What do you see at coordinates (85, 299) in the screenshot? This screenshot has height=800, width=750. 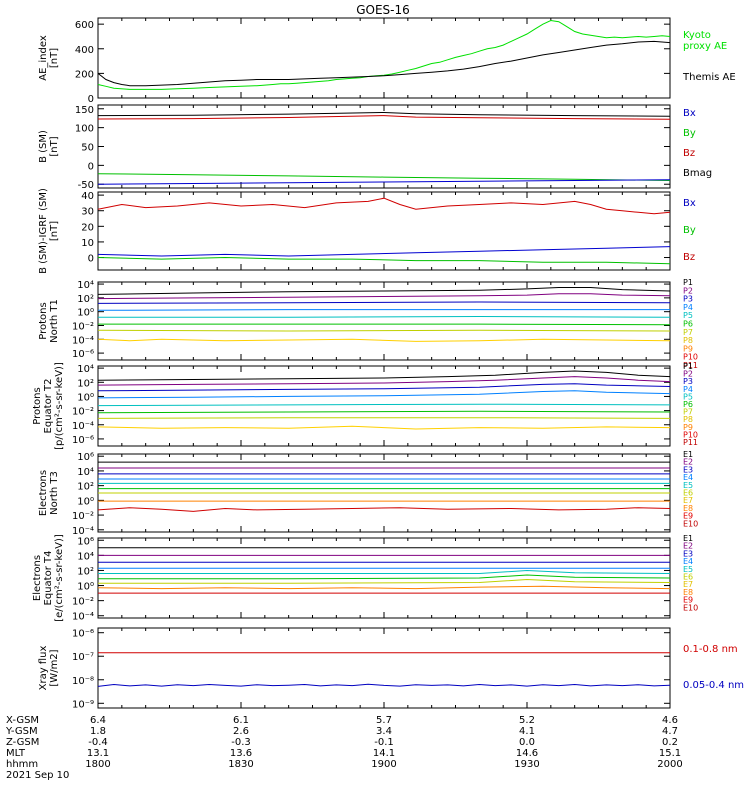 I see `y-tick-label: 10²` at bounding box center [85, 299].